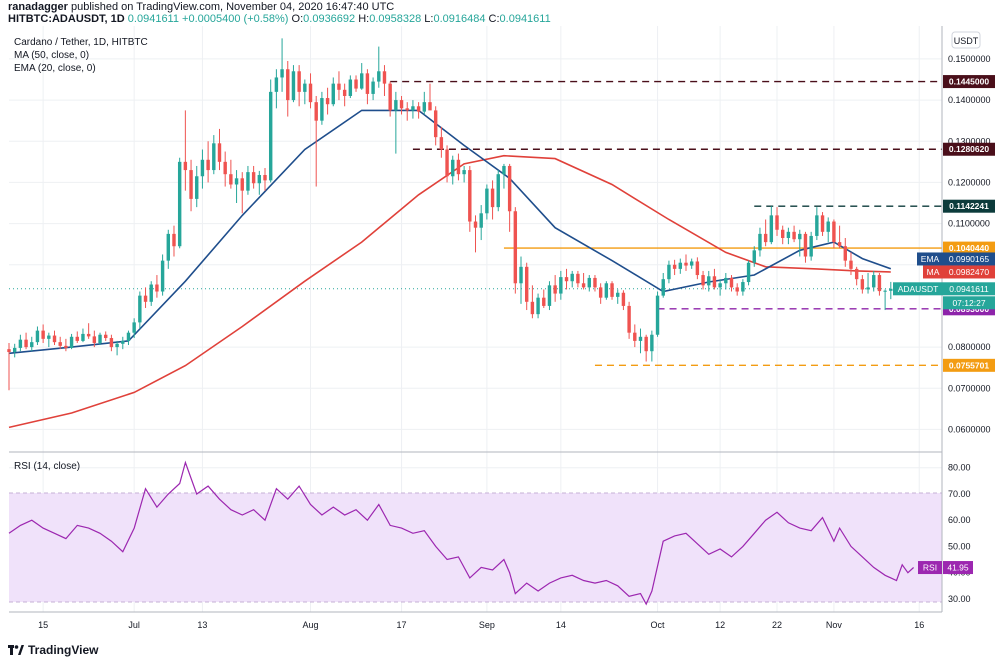 The image size is (1000, 661). I want to click on time-tick-label: Nov, so click(834, 625).